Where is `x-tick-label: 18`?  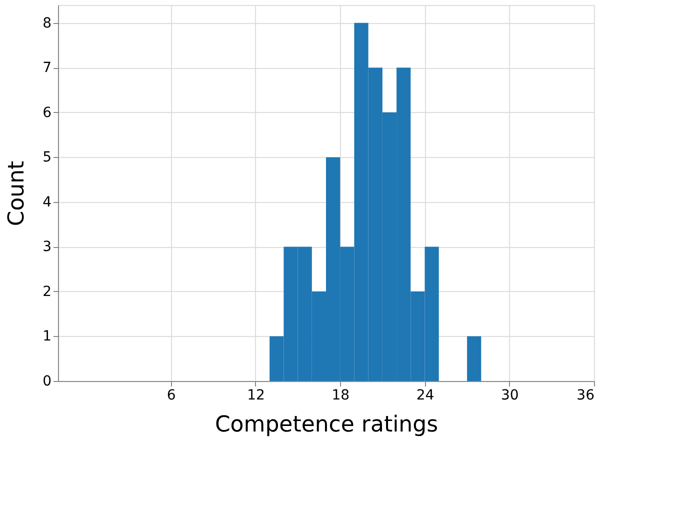
x-tick-label: 18 is located at coordinates (341, 396).